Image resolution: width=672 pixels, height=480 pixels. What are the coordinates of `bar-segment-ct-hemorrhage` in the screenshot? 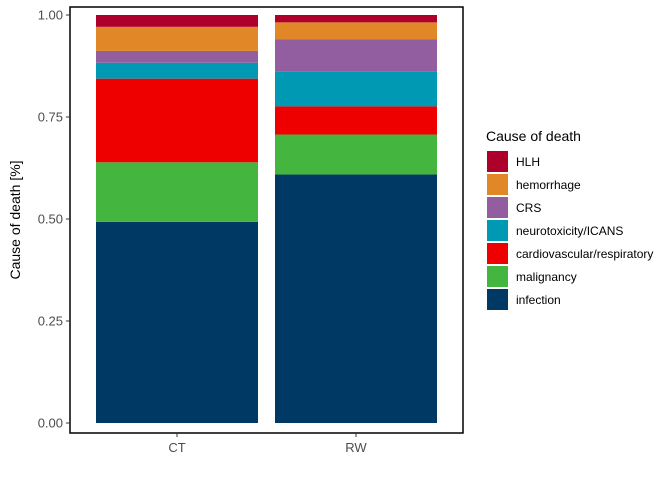 It's located at (177, 38).